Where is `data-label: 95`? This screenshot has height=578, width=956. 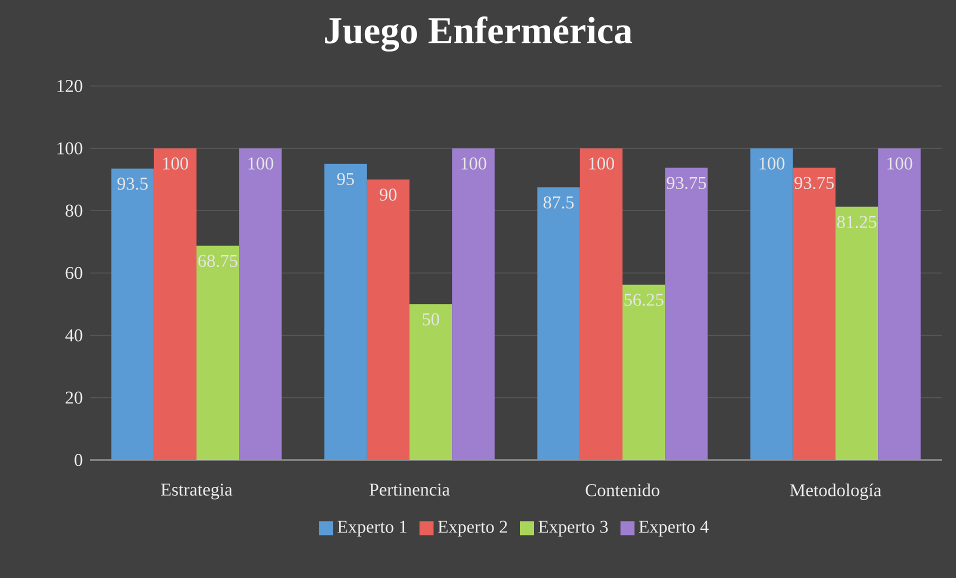 data-label: 95 is located at coordinates (345, 179).